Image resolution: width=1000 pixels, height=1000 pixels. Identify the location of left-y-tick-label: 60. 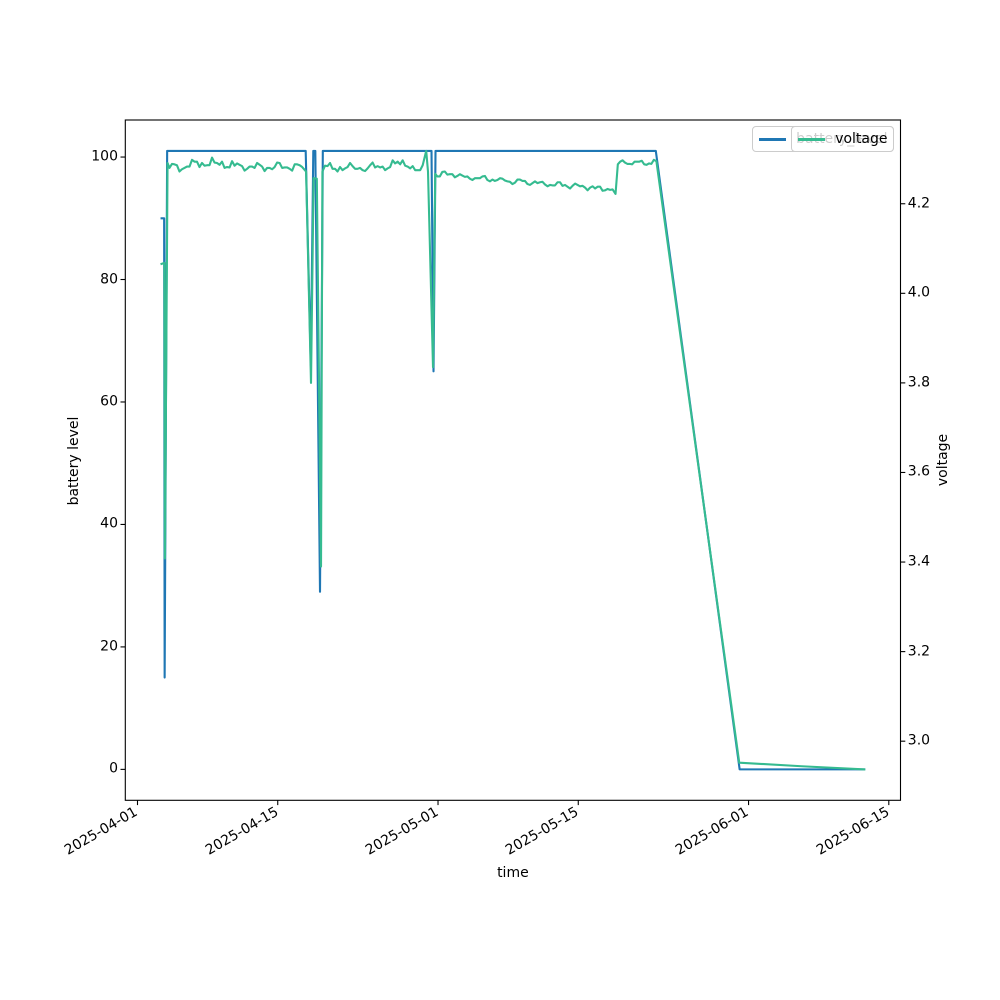
(109, 401).